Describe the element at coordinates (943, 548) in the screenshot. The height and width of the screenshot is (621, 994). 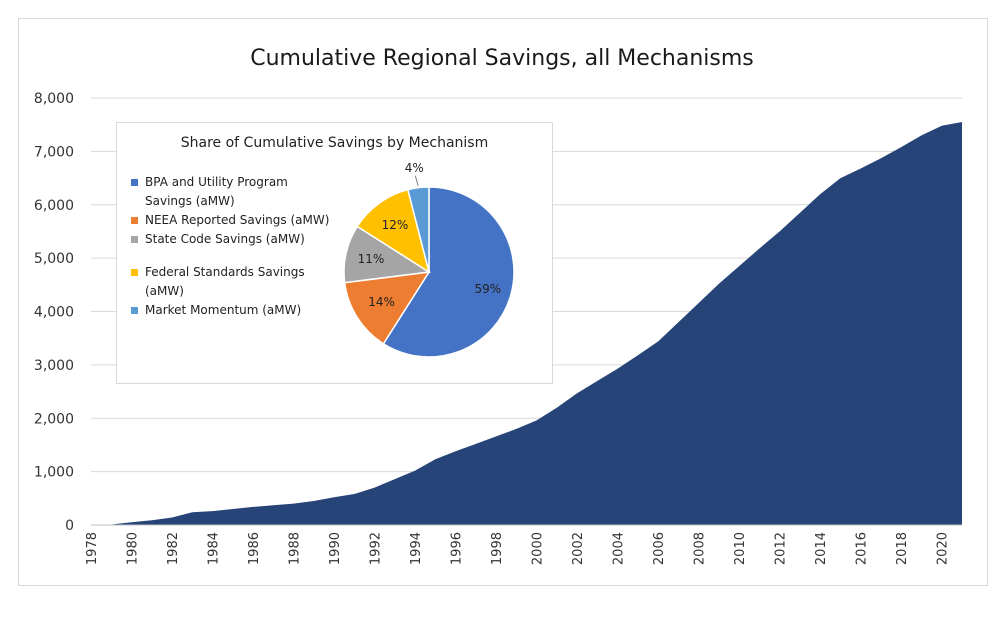
I see `x-tick-label: 2020` at that location.